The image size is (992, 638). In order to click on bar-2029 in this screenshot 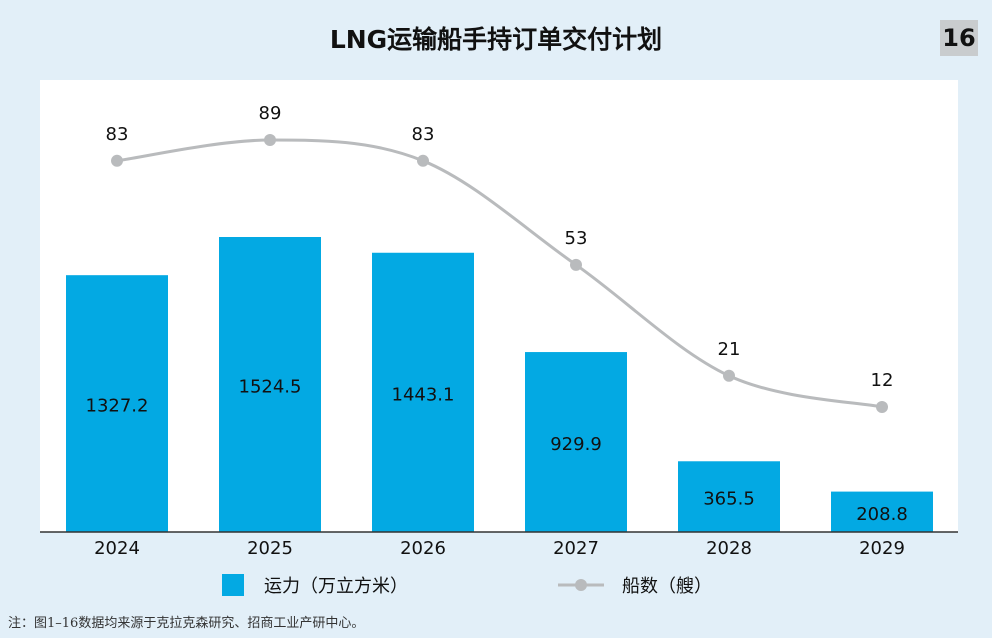, I will do `click(882, 511)`.